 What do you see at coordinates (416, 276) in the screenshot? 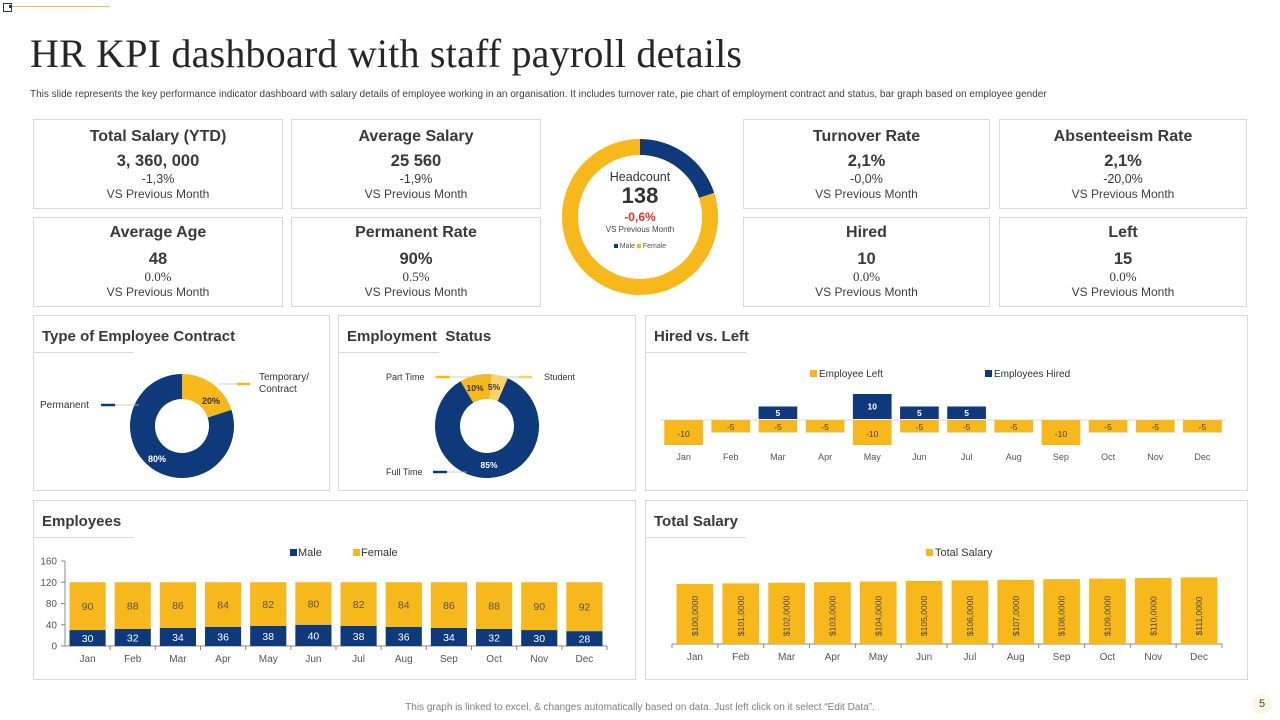
I see `kpi-delta: 0.5%` at bounding box center [416, 276].